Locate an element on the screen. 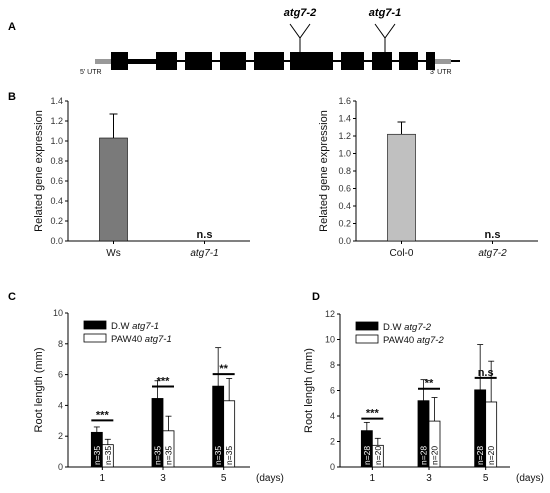 Image resolution: width=550 pixels, height=493 pixels. legend-entry-1: PAW40 atg7-2 is located at coordinates (413, 340).